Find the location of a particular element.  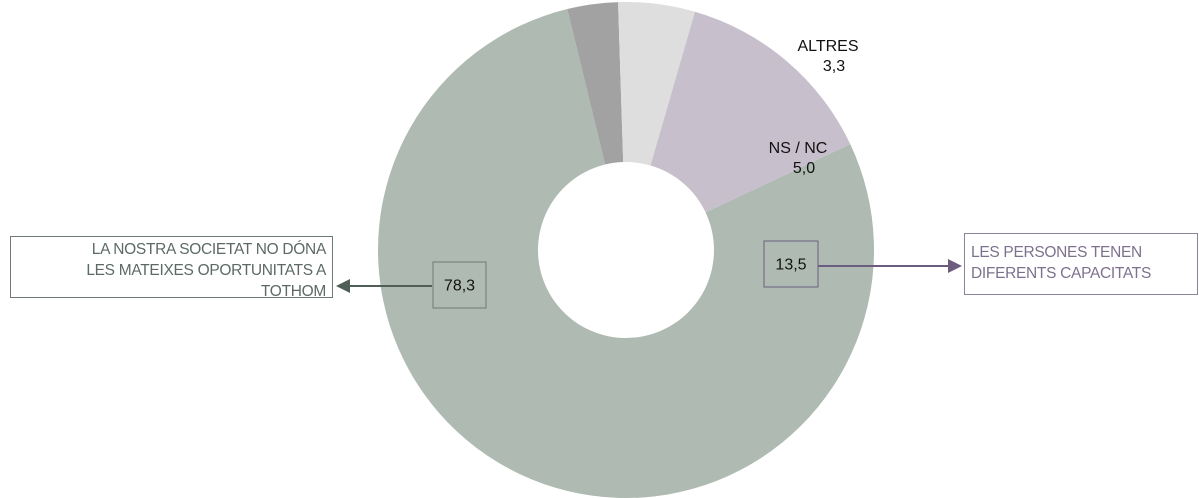

callout-box-right: LES PERSONES TENEN DIFERENTS CAPACITATS is located at coordinates (1081, 264).